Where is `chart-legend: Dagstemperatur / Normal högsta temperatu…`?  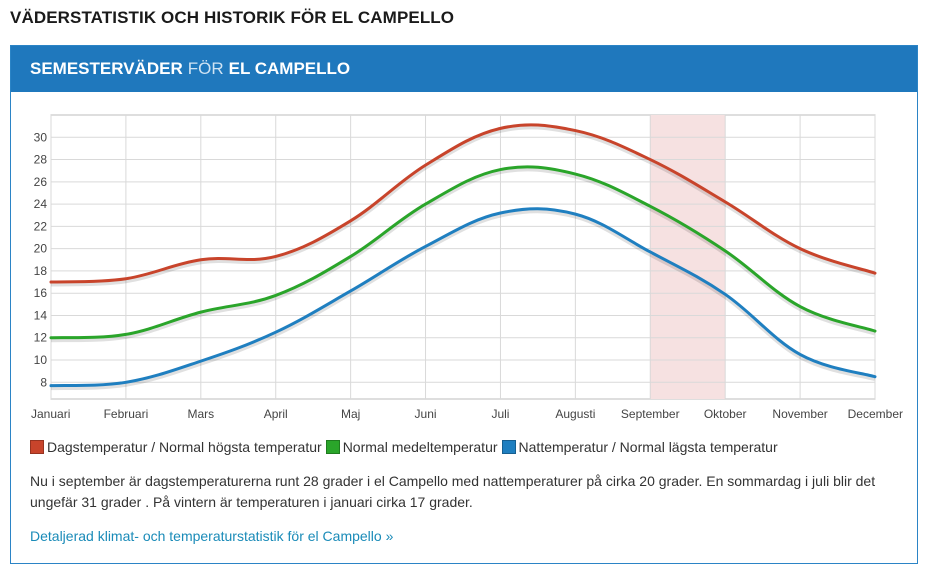 chart-legend: Dagstemperatur / Normal högsta temperatu… is located at coordinates (406, 447).